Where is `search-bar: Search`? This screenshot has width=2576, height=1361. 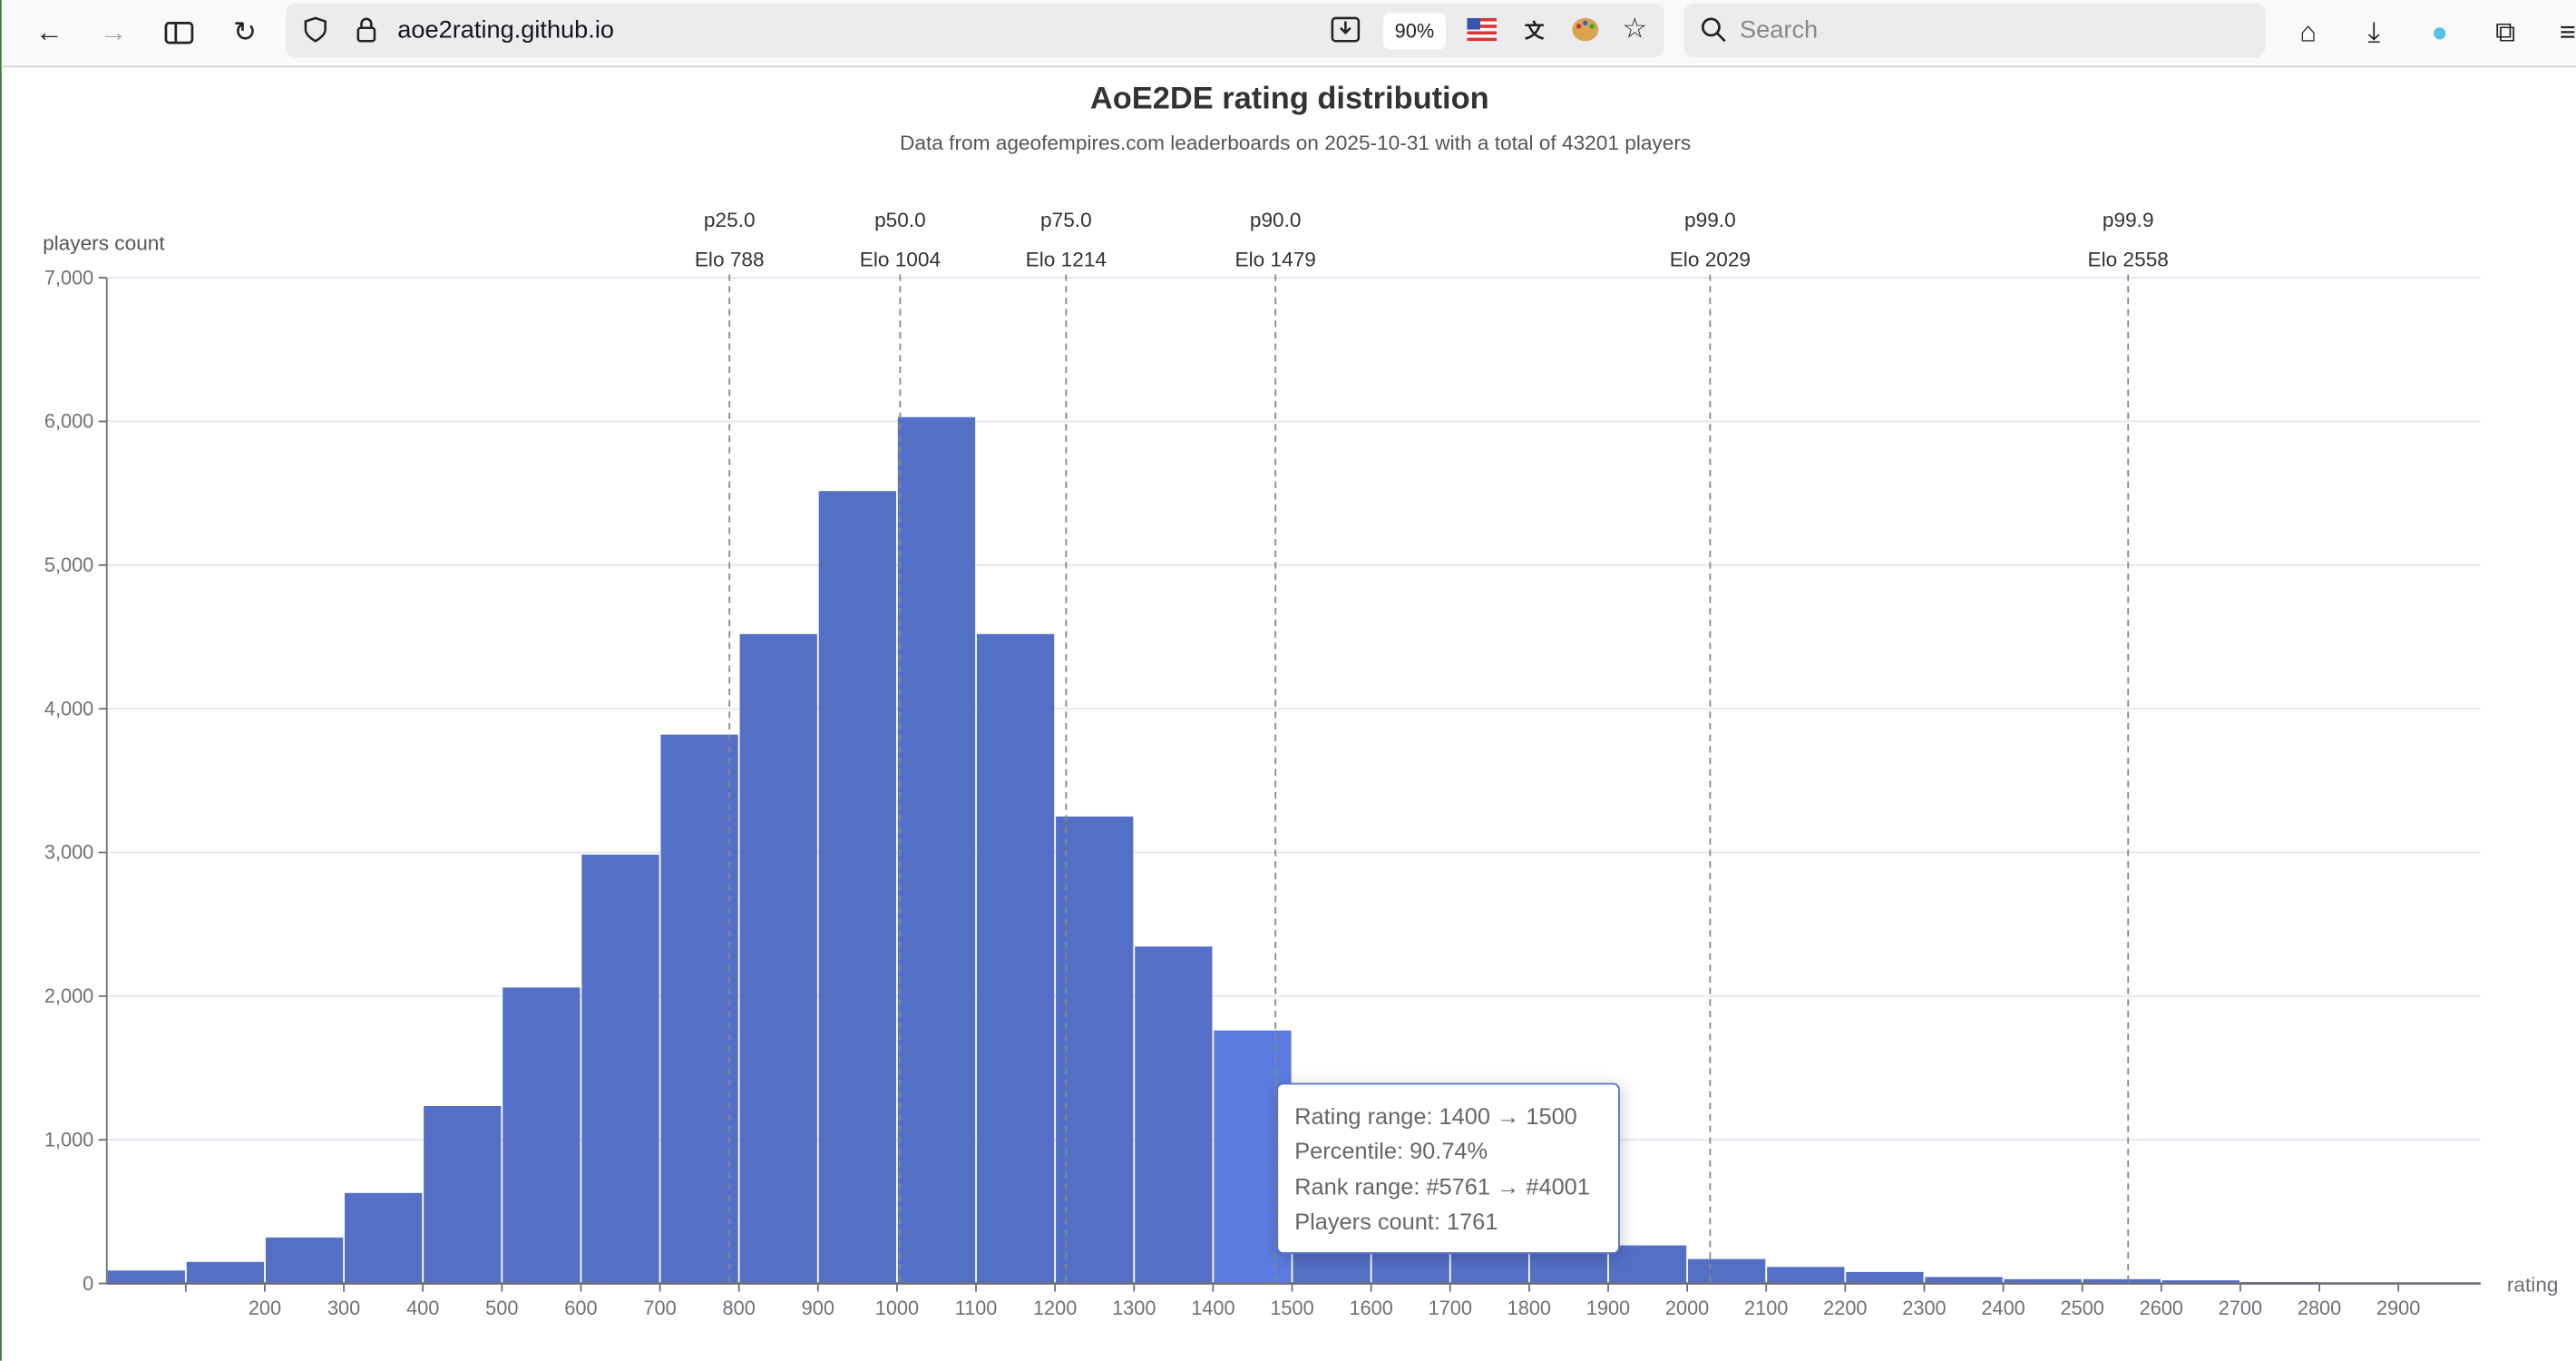
search-bar: Search is located at coordinates (1974, 30).